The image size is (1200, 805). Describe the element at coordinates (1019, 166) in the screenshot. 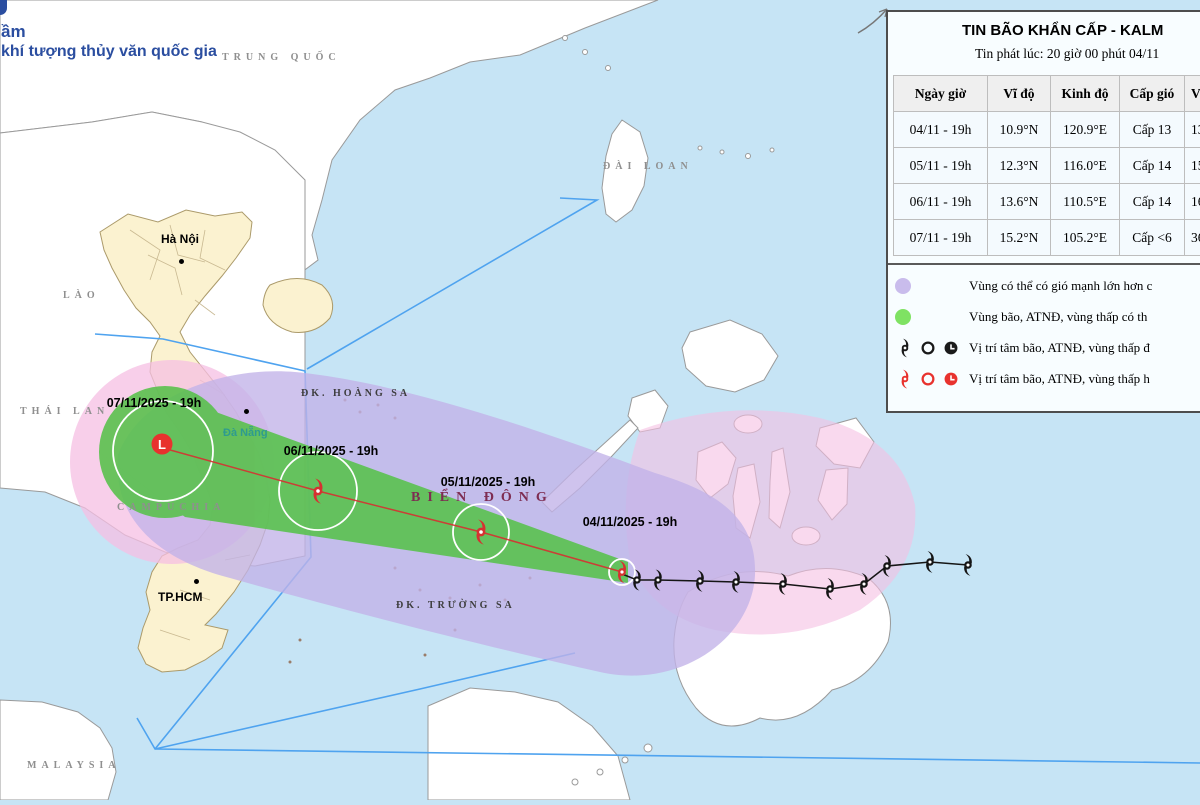

I see `cell-latitude: 12.3°N` at that location.